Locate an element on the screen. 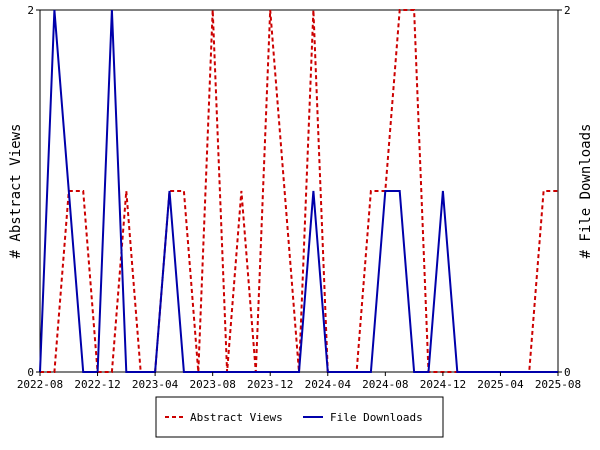  y-axis-left-title: # Abstract Views is located at coordinates (16, 191).